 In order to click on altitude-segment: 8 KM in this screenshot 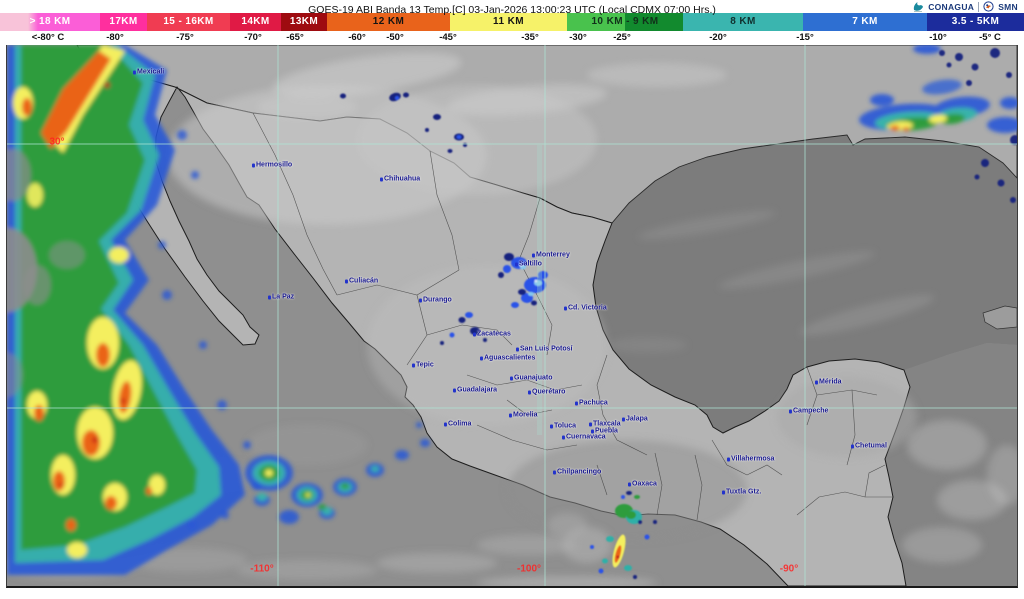, I will do `click(743, 22)`.